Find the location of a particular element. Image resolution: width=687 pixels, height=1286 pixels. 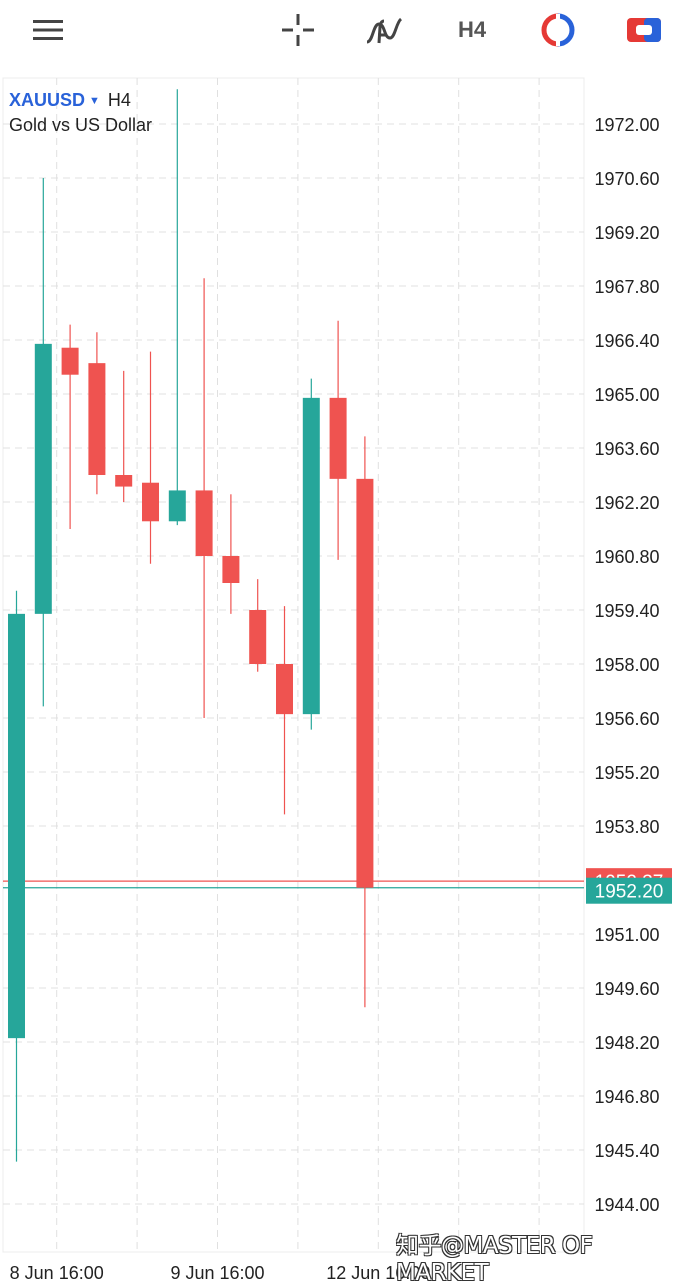

y-tick-label: 1956.60 is located at coordinates (626, 719).